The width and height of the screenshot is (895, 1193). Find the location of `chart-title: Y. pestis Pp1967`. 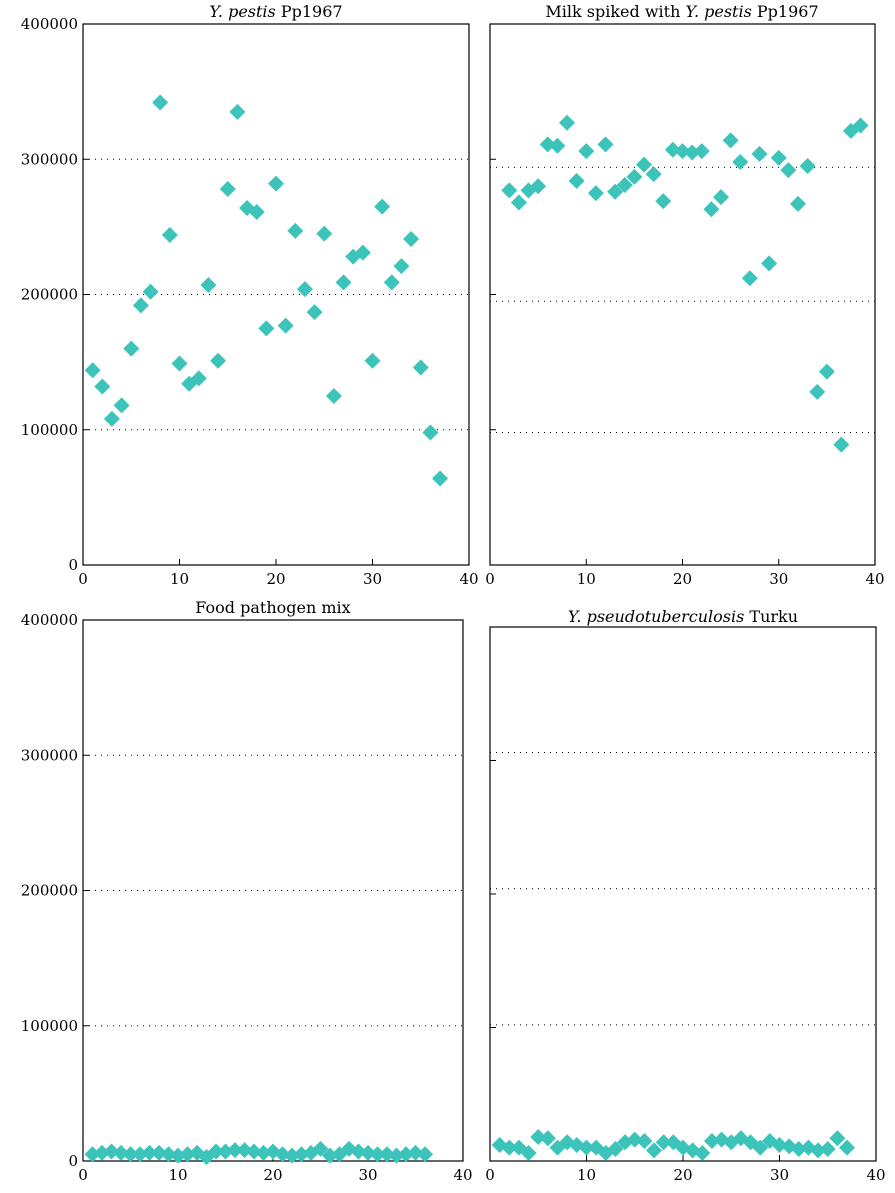

chart-title: Y. pestis Pp1967 is located at coordinates (275, 11).